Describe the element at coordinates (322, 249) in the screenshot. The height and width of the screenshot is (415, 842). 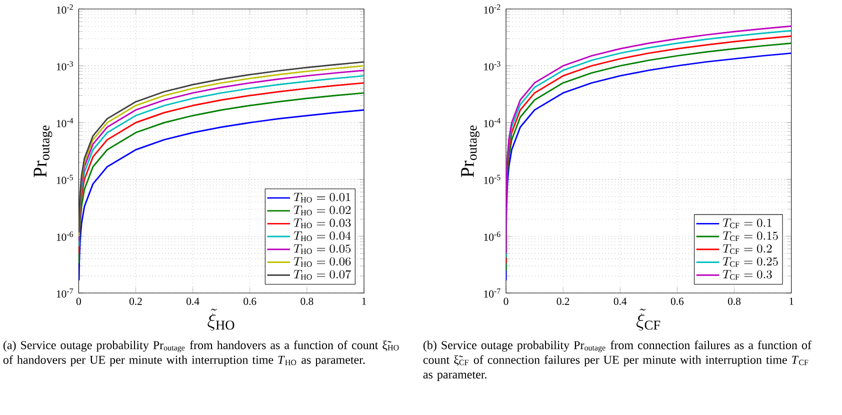
I see `legend-label: $T_{\mathrm{HO}} = 0.05$` at that location.